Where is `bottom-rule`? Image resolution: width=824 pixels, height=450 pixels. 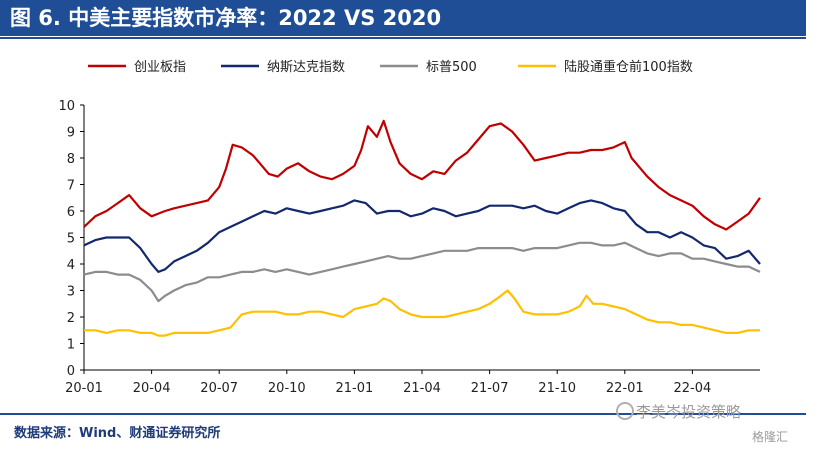
bottom-rule is located at coordinates (403, 414).